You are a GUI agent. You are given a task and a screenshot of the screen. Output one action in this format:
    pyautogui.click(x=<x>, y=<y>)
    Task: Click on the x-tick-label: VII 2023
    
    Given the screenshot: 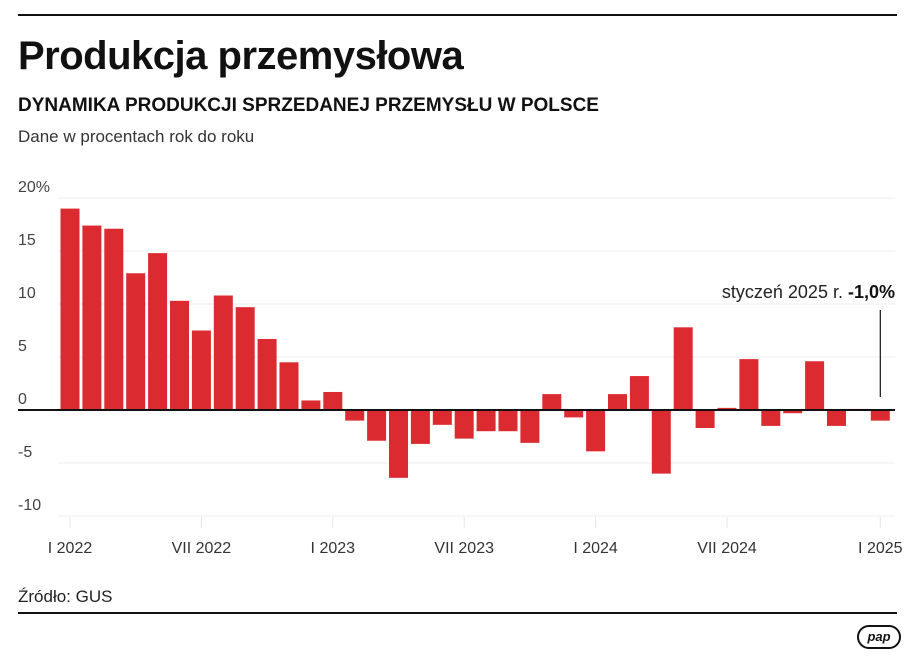 What is the action you would take?
    pyautogui.click(x=464, y=548)
    